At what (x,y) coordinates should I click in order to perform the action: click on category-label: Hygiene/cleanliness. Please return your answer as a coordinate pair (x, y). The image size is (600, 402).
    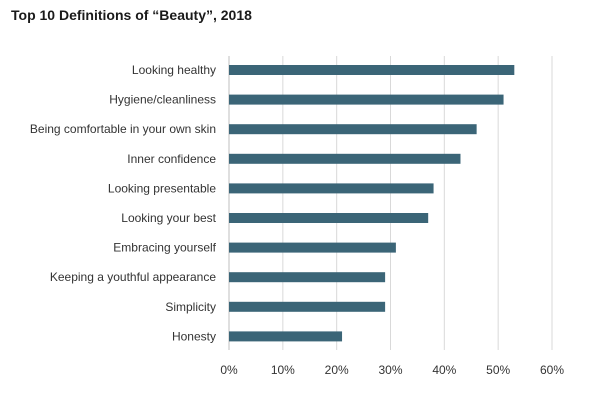
    Looking at the image, I should click on (162, 100).